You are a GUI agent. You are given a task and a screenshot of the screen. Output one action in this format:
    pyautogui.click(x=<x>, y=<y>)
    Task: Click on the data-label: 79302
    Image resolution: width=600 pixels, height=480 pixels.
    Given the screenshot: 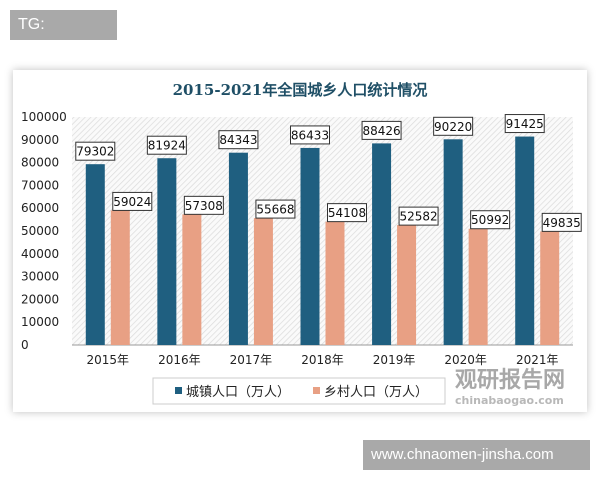 What is the action you would take?
    pyautogui.click(x=95, y=152)
    